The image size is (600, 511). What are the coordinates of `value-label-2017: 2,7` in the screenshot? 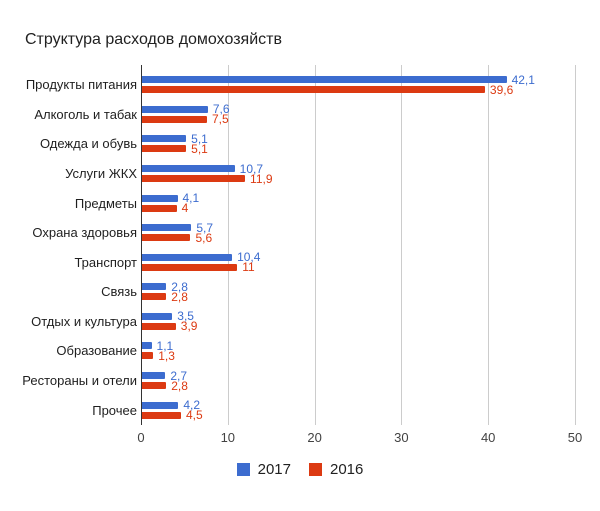 It's located at (179, 375).